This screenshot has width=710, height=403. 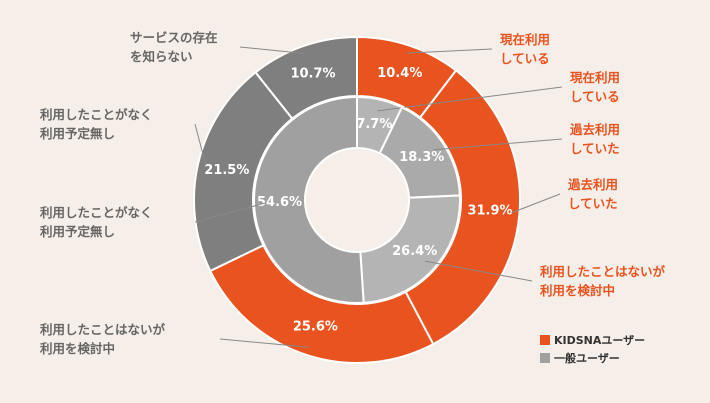 I want to click on value-label: 10.4%, so click(x=399, y=73).